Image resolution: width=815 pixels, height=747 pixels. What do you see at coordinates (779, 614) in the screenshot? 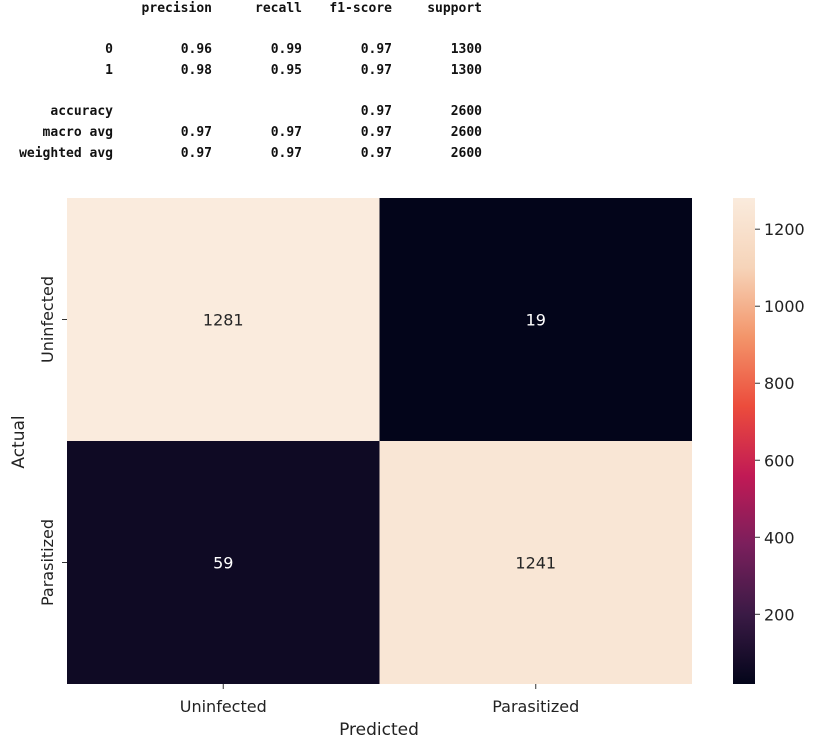
I see `colorbar-tick-label: 200` at bounding box center [779, 614].